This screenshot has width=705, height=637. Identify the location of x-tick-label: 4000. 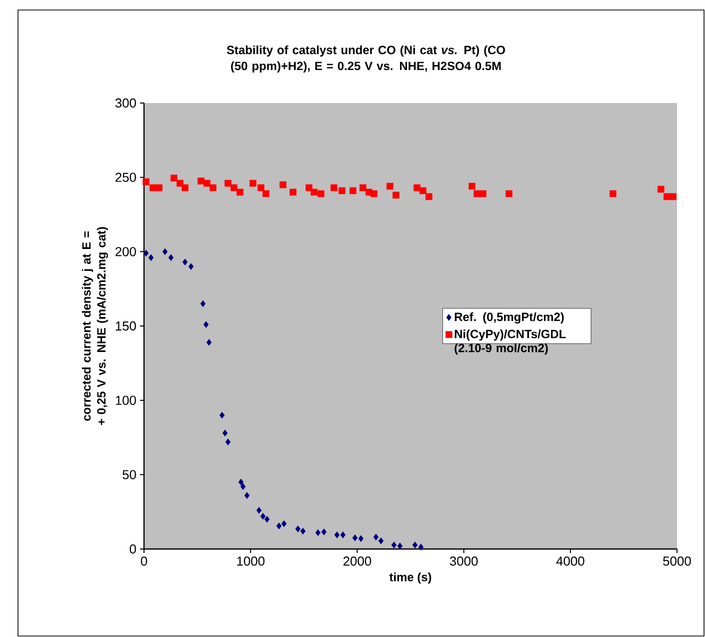
(570, 561).